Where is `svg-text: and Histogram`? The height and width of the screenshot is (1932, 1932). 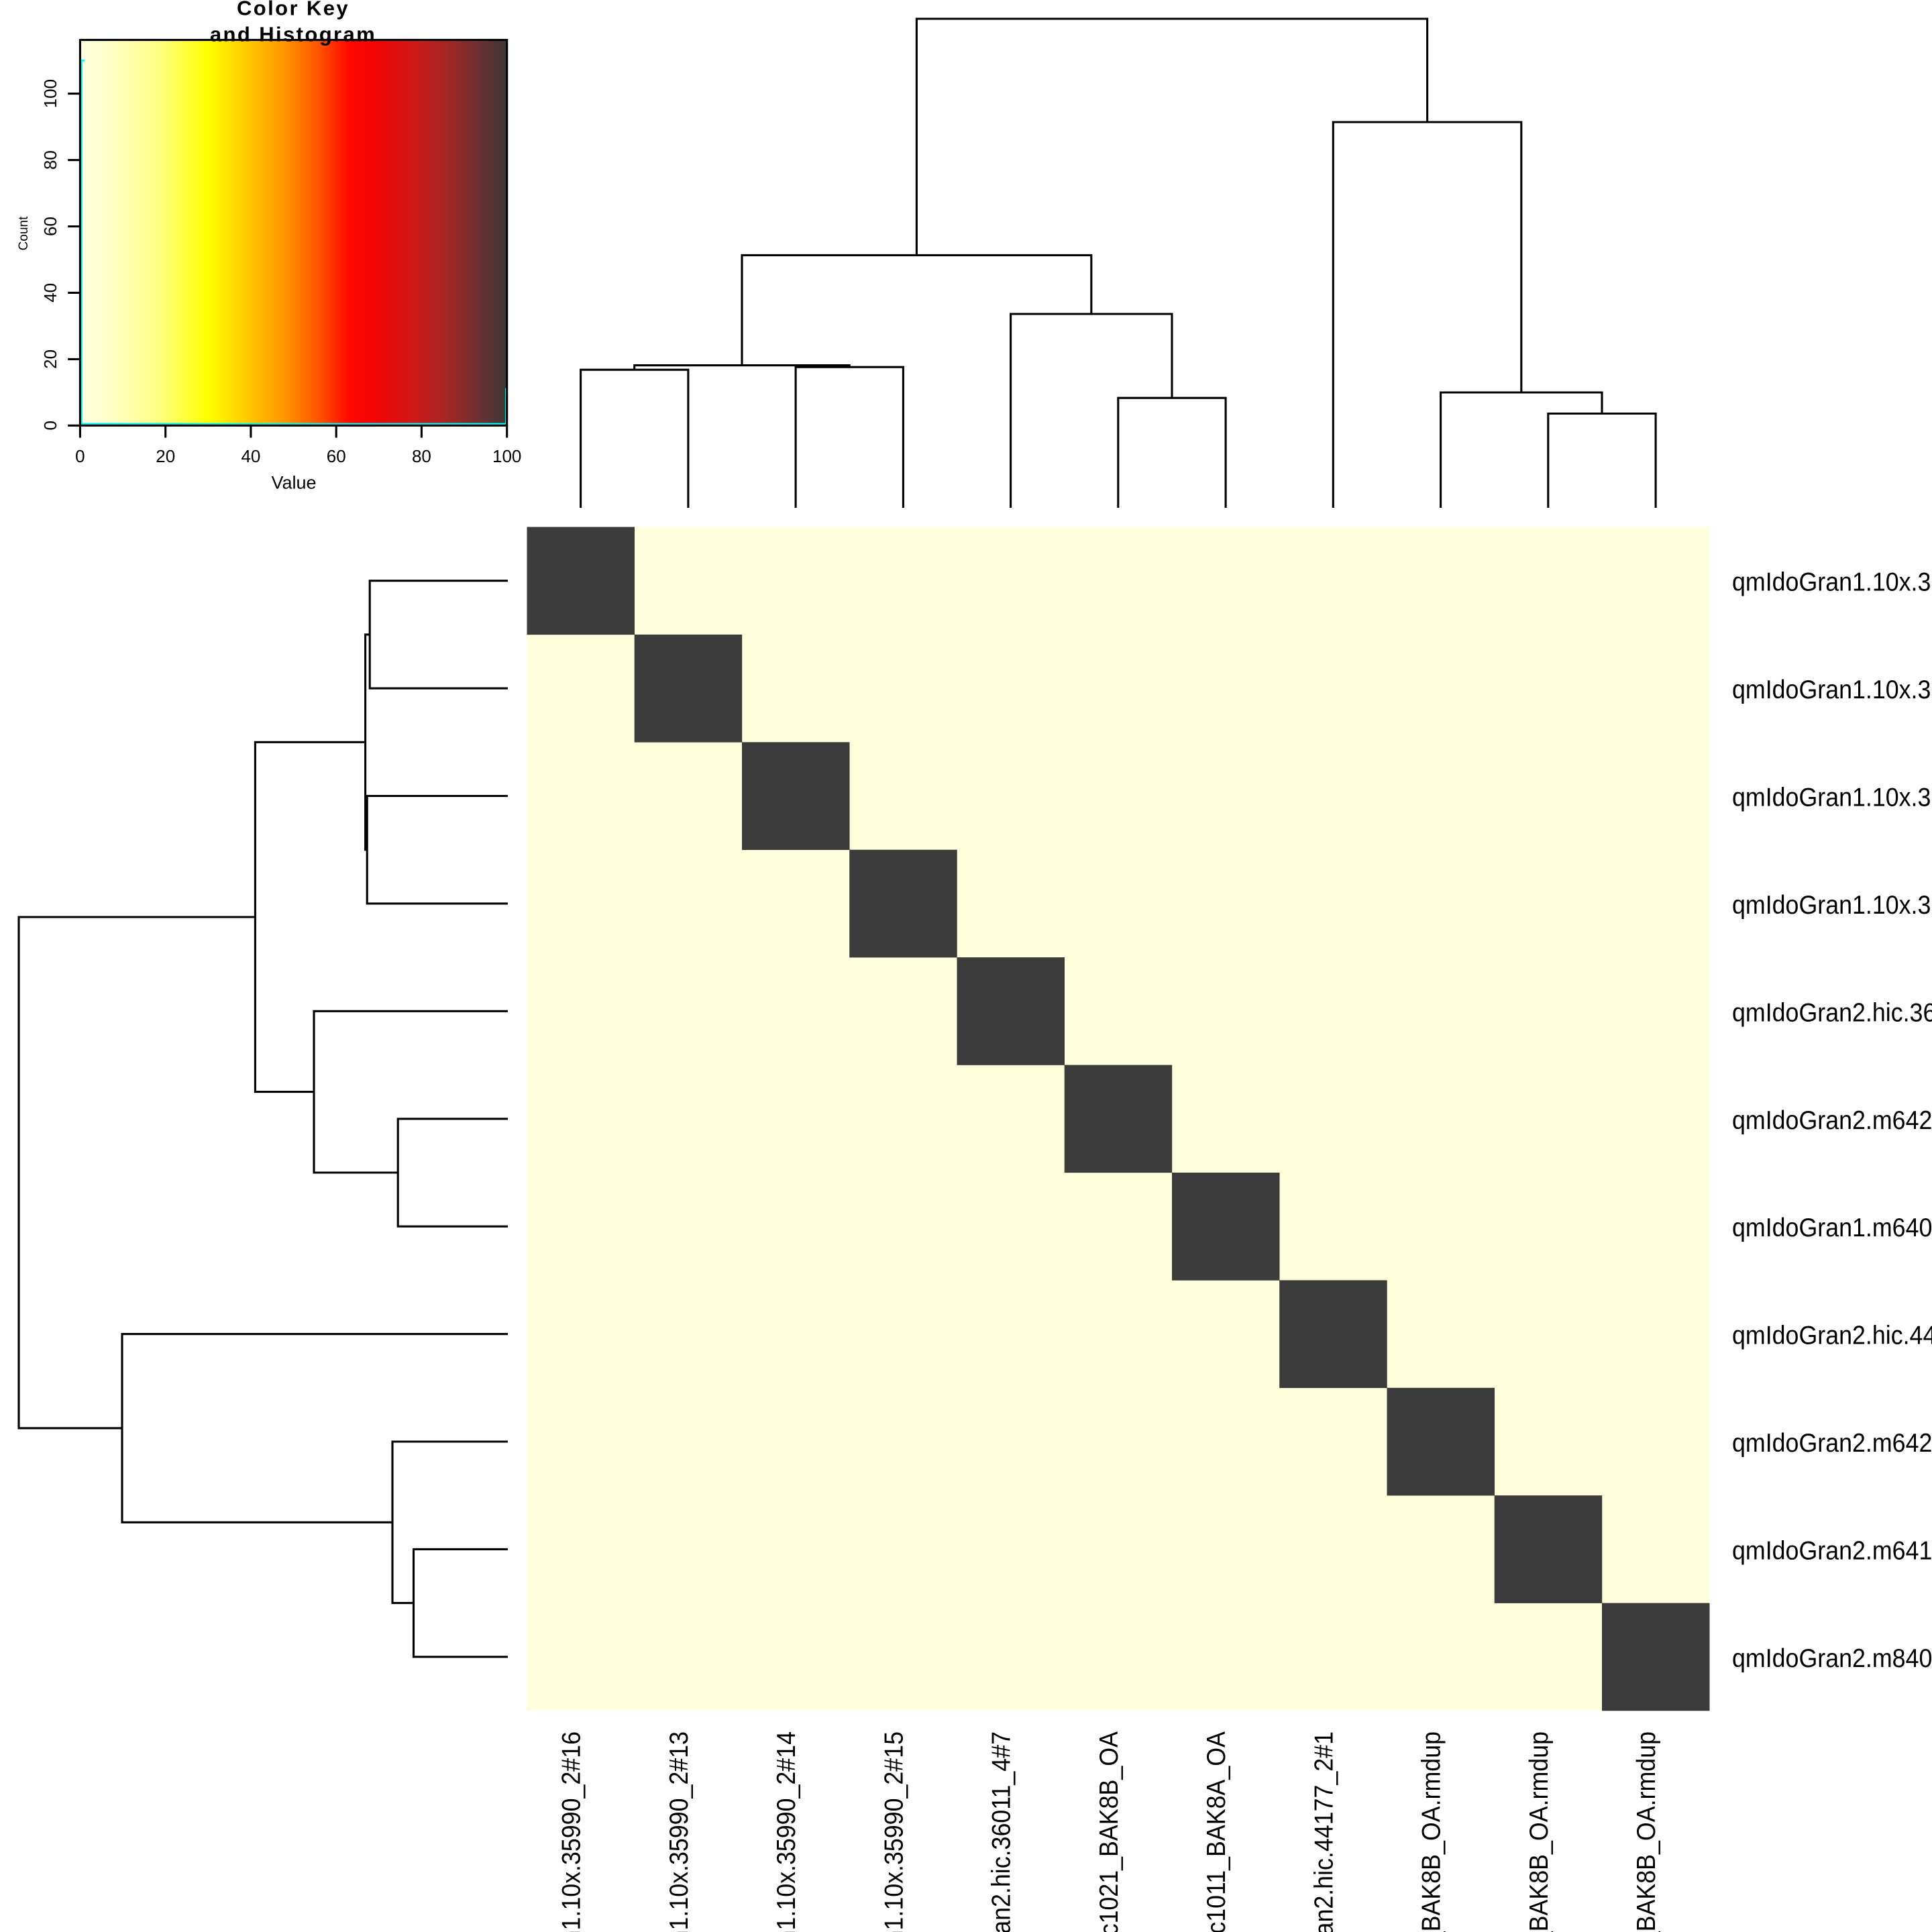
svg-text: and Histogram is located at coordinates (293, 34).